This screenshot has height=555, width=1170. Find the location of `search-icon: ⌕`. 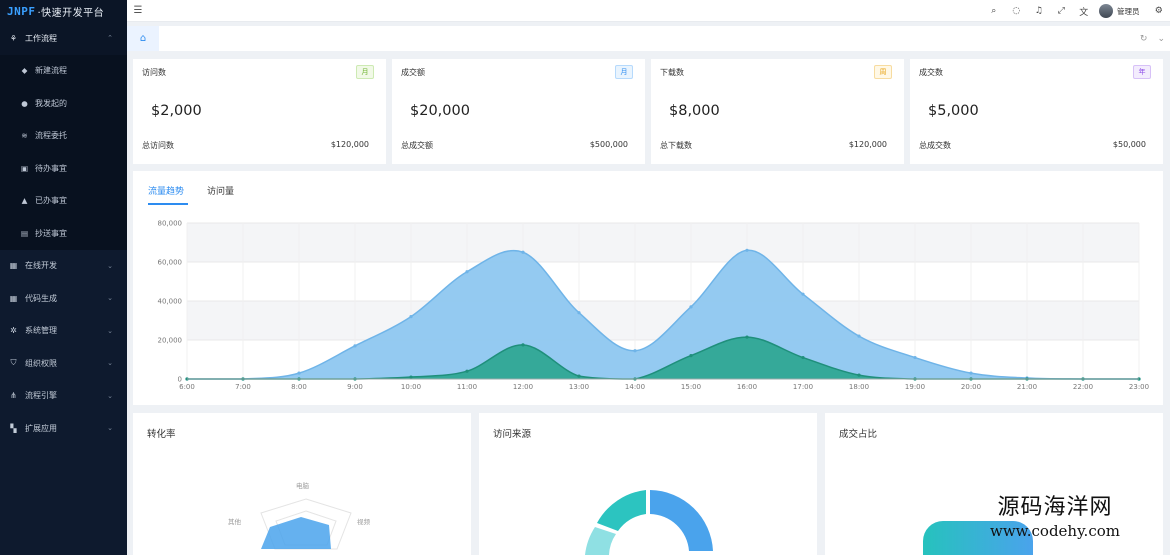

search-icon: ⌕ is located at coordinates (994, 11).